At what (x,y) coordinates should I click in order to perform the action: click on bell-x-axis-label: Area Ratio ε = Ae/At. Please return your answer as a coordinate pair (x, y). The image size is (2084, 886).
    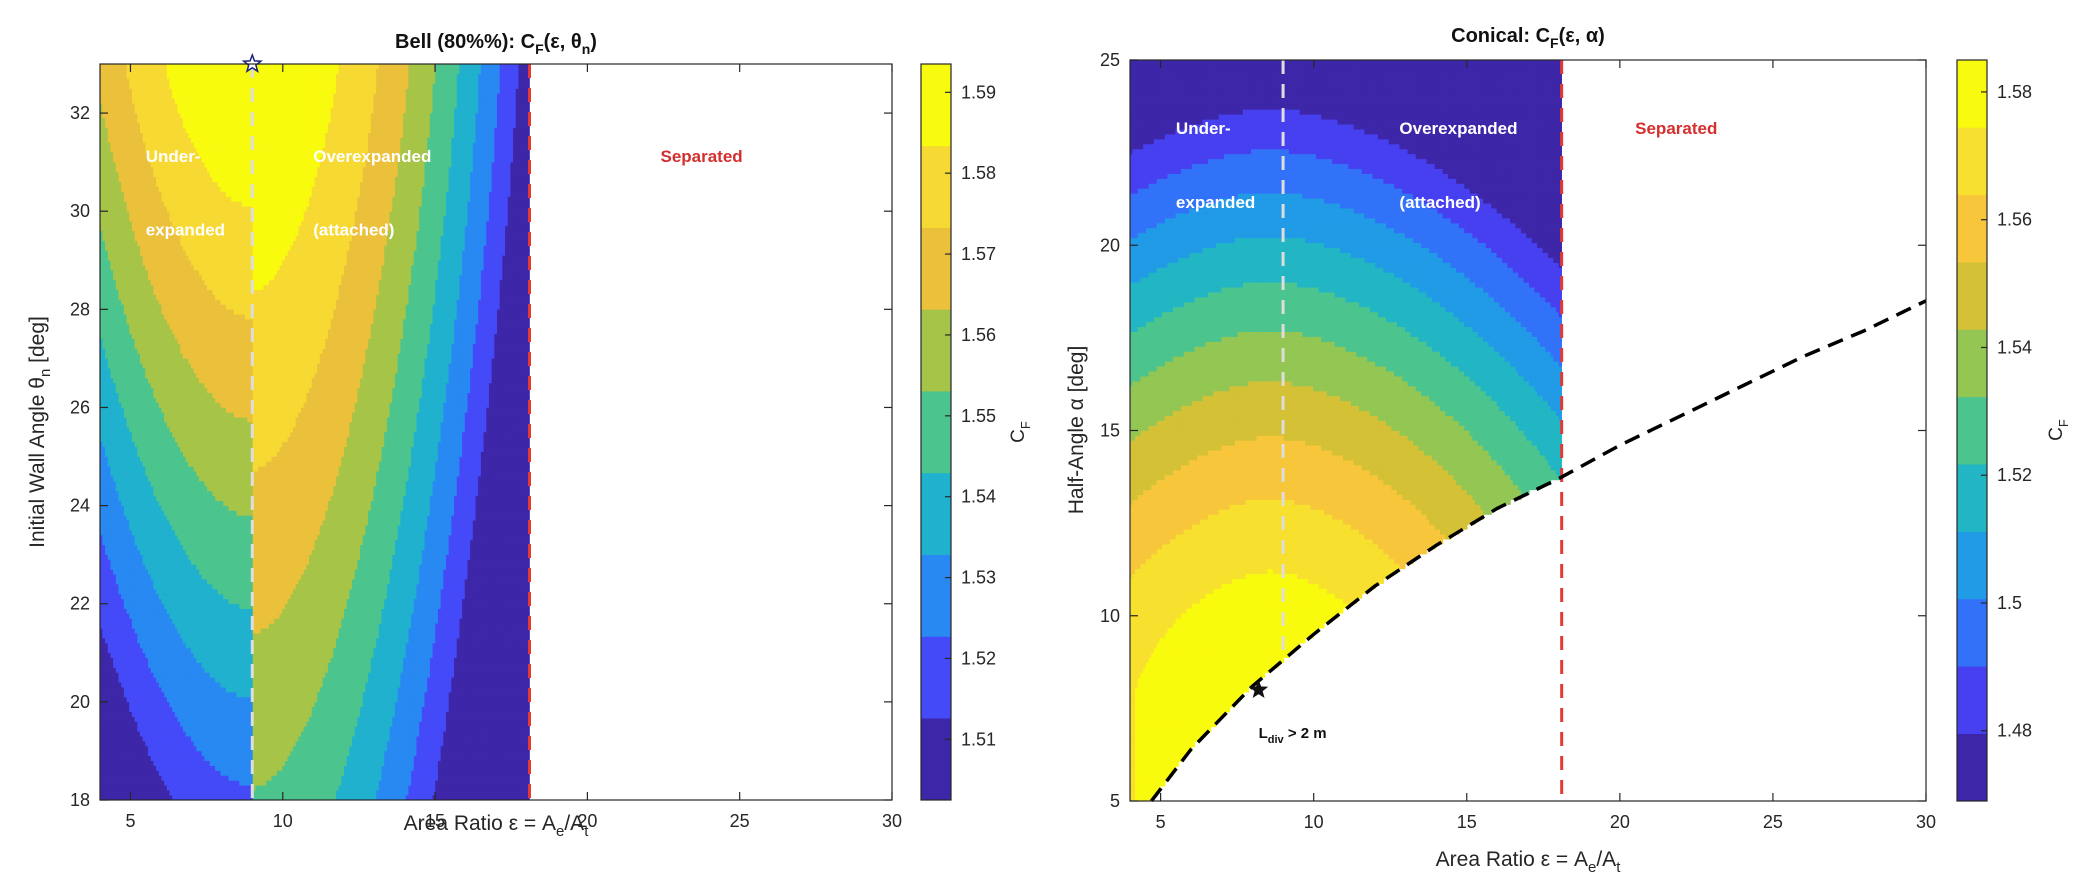
    Looking at the image, I should click on (497, 826).